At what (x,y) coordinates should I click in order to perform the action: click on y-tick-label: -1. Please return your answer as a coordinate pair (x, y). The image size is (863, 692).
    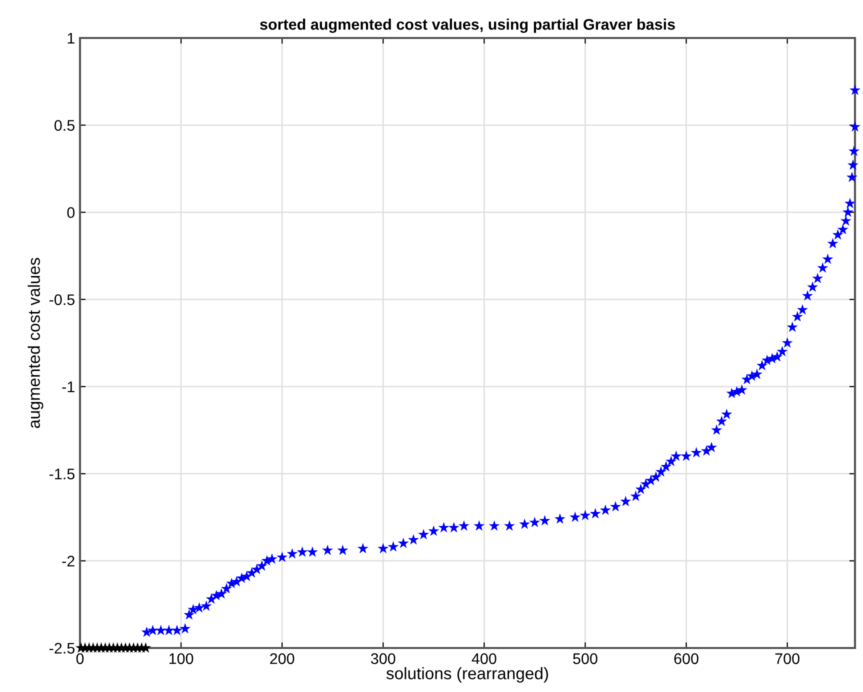
    Looking at the image, I should click on (68, 387).